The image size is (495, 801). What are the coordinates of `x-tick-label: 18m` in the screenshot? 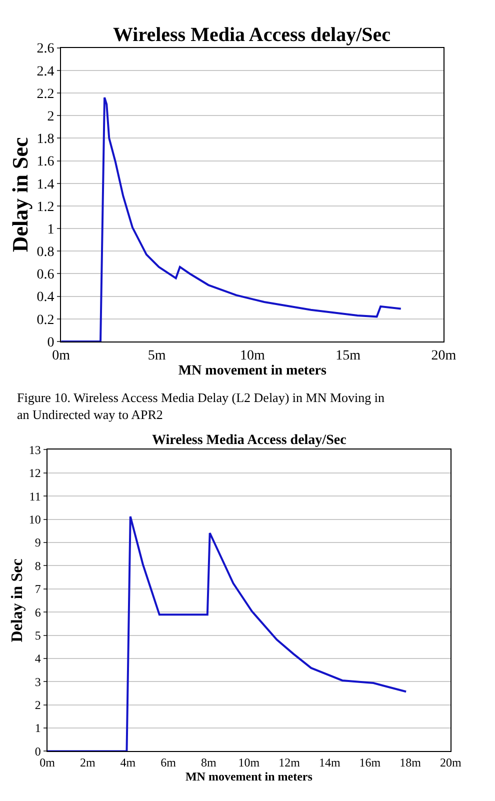 It's located at (411, 763).